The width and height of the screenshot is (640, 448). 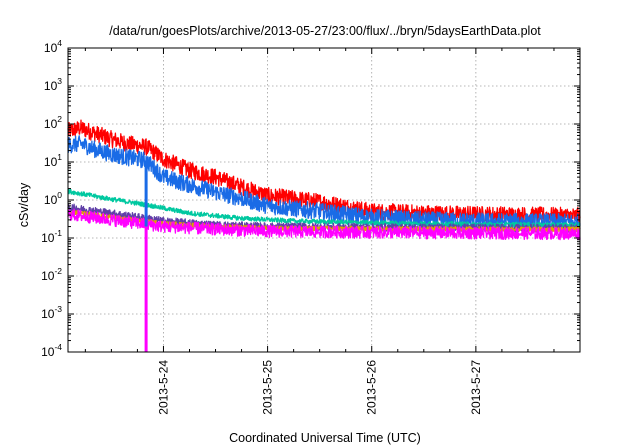 I want to click on y-axis-tick-labels: 10⁻⁴ 10⁻³ 10⁻² 10⁻¹ 10⁰ 10¹ 10² 10³ 10⁴, so click(x=51, y=198).